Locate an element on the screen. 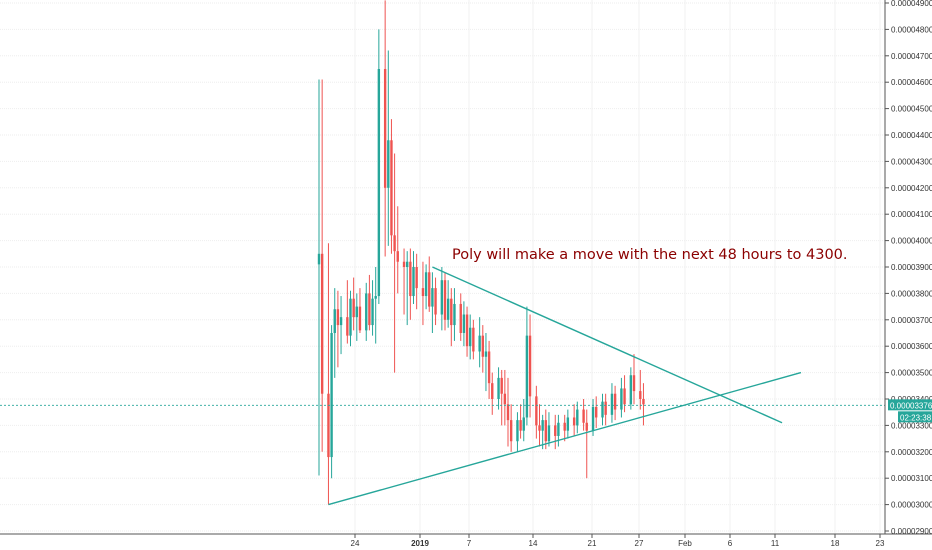 The height and width of the screenshot is (550, 932). time-tick-label: 7 is located at coordinates (469, 543).